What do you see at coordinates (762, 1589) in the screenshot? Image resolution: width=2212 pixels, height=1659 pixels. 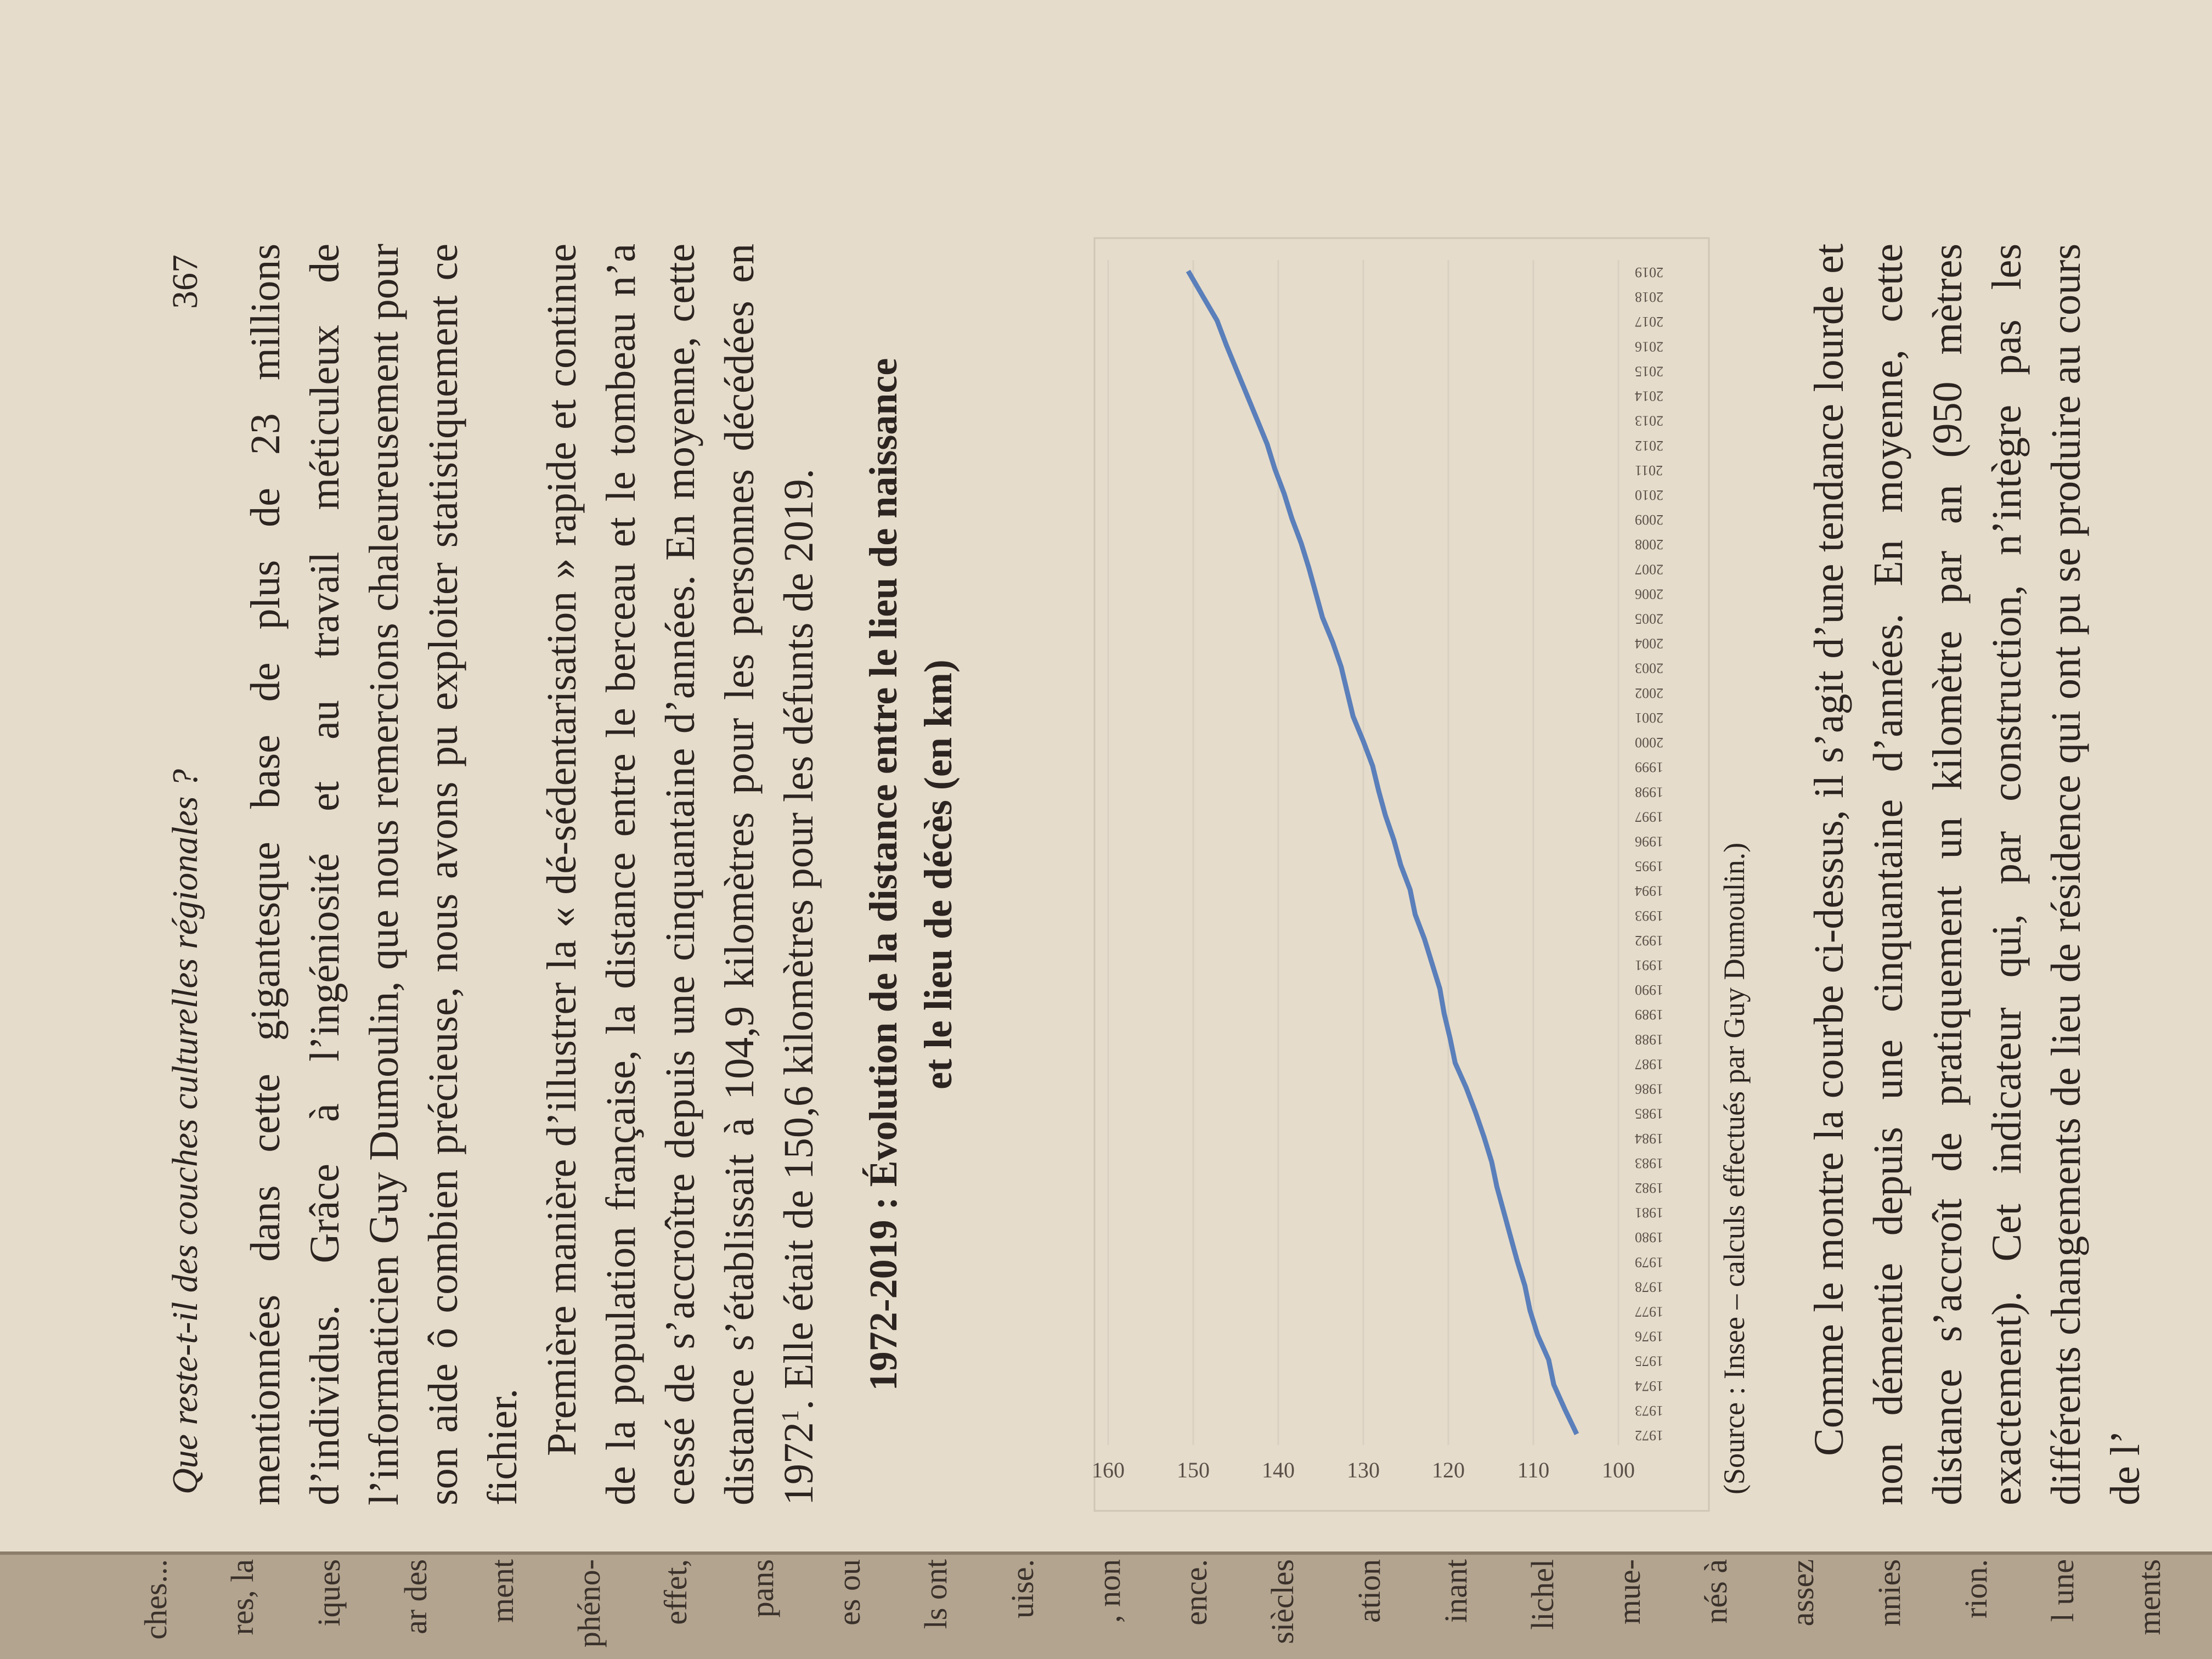 I see `facing-text-fragment: pans` at bounding box center [762, 1589].